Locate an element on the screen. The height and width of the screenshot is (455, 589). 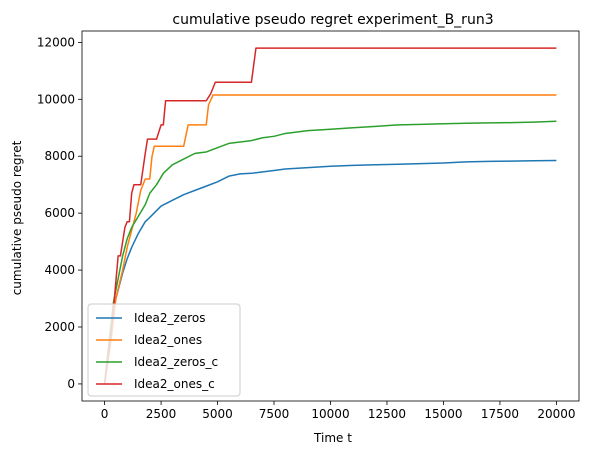
legend-label-Idea2_zeros: Idea2_zeros is located at coordinates (169, 318).